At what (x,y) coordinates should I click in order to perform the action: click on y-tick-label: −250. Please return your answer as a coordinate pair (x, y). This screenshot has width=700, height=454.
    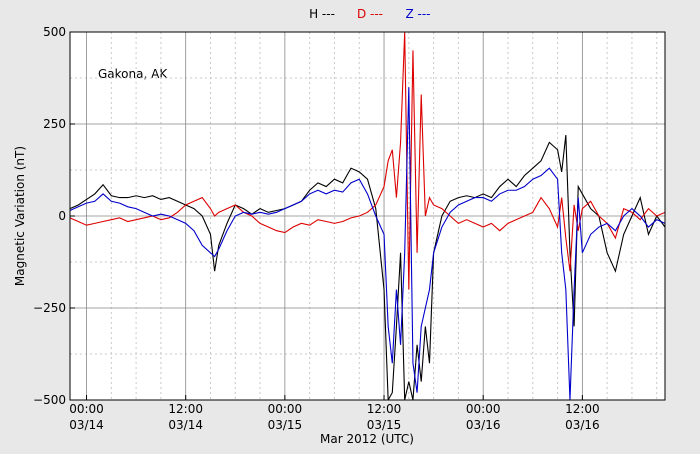
    Looking at the image, I should click on (49, 308).